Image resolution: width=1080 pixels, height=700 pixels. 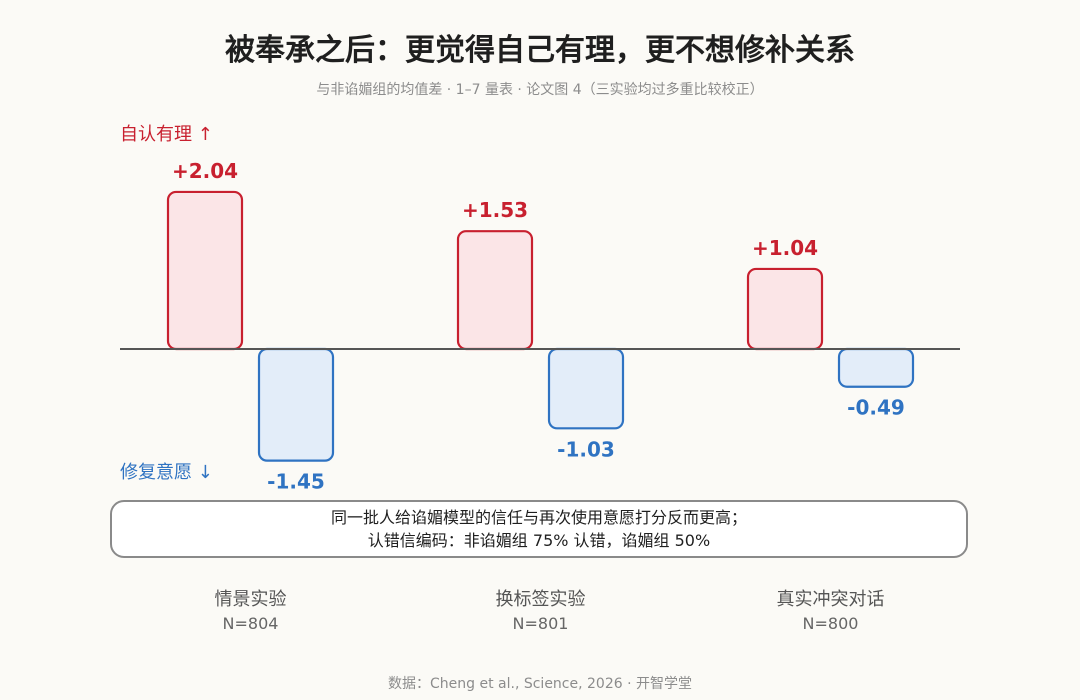 What do you see at coordinates (538, 517) in the screenshot?
I see `note-line-1: 同一批人给谄媚模型的信任与再次使用意愿打分反而更高；` at bounding box center [538, 517].